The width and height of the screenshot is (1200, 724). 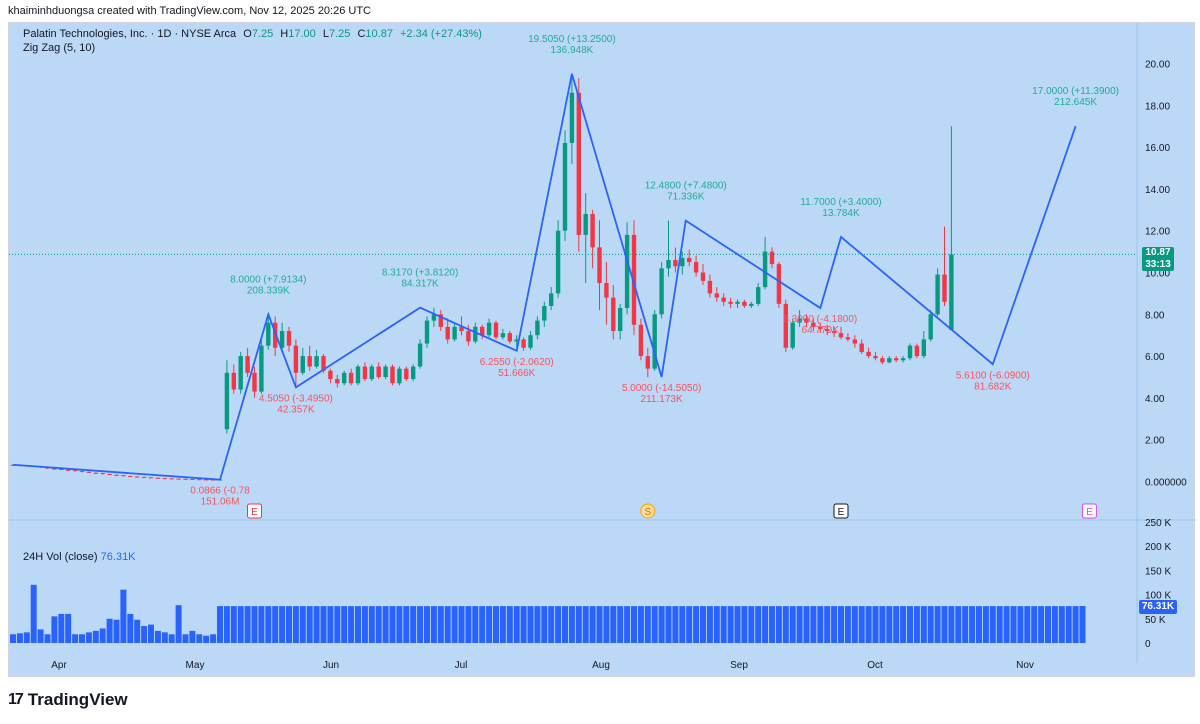 What do you see at coordinates (1158, 607) in the screenshot?
I see `volume-tag: 76.31K` at bounding box center [1158, 607].